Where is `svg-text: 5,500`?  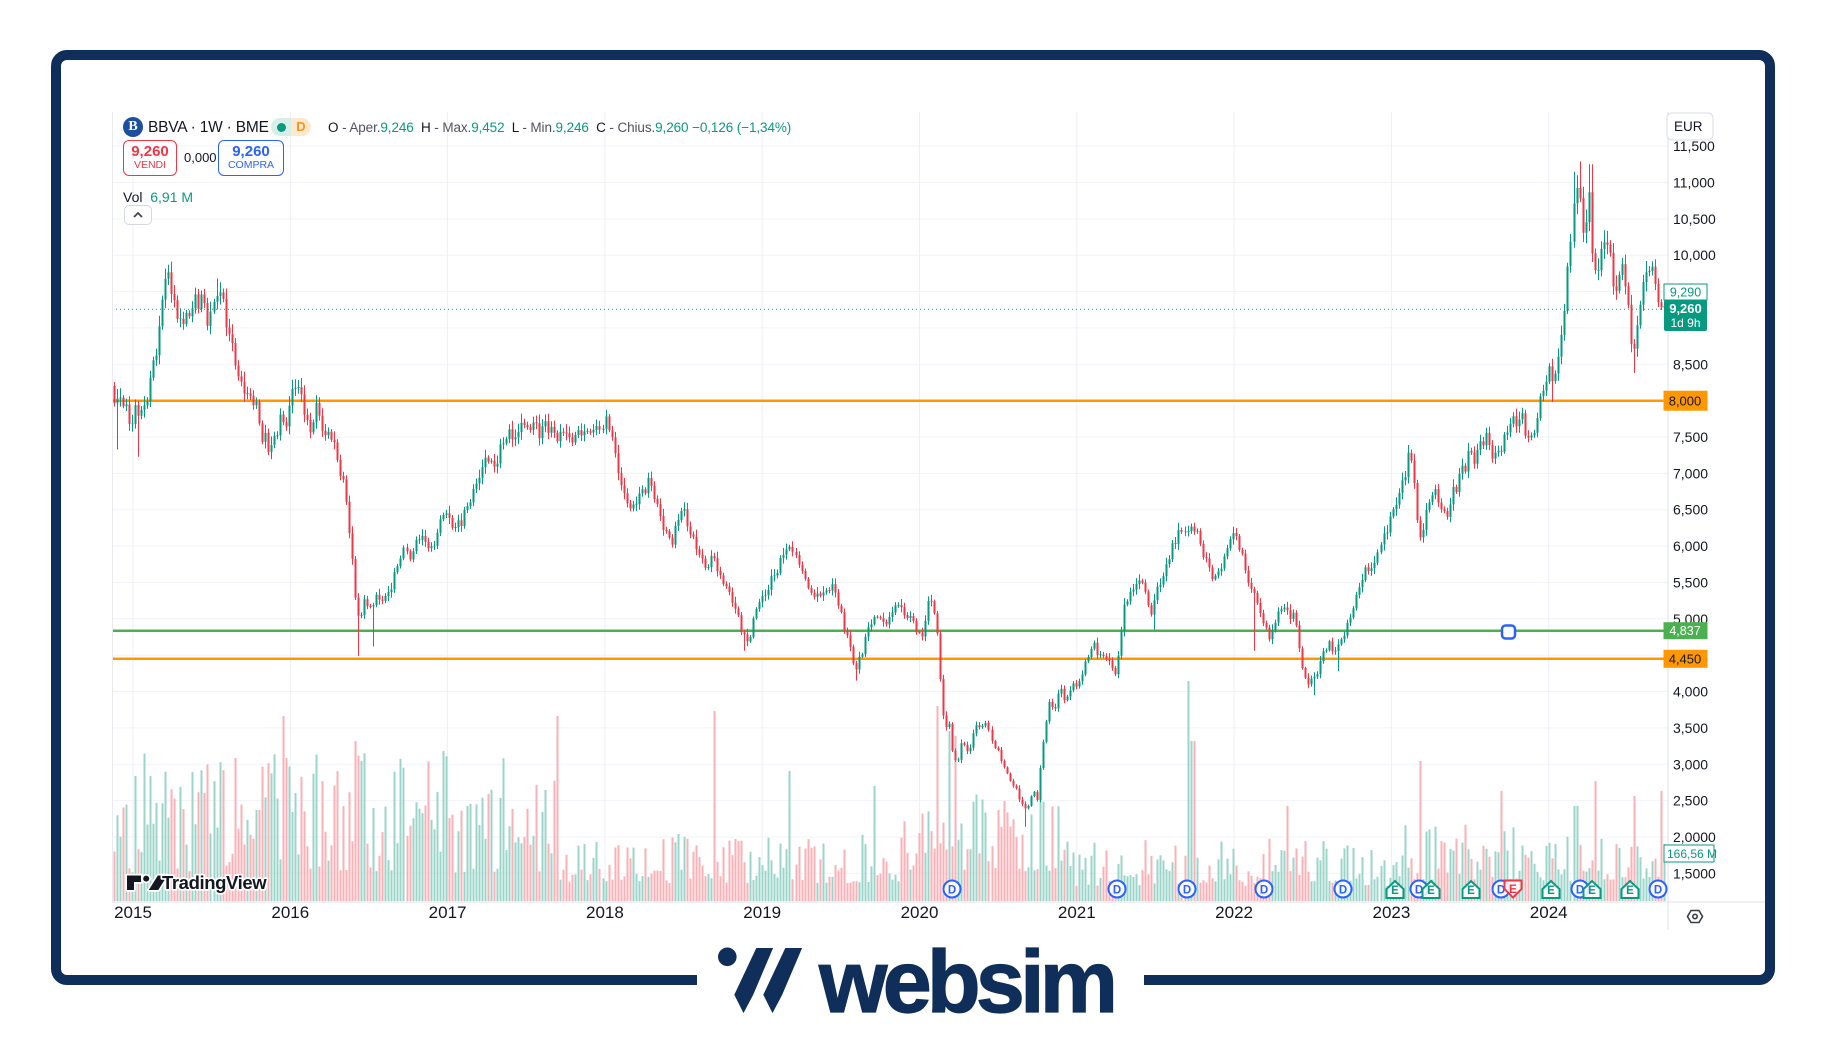
svg-text: 5,500 is located at coordinates (1690, 583).